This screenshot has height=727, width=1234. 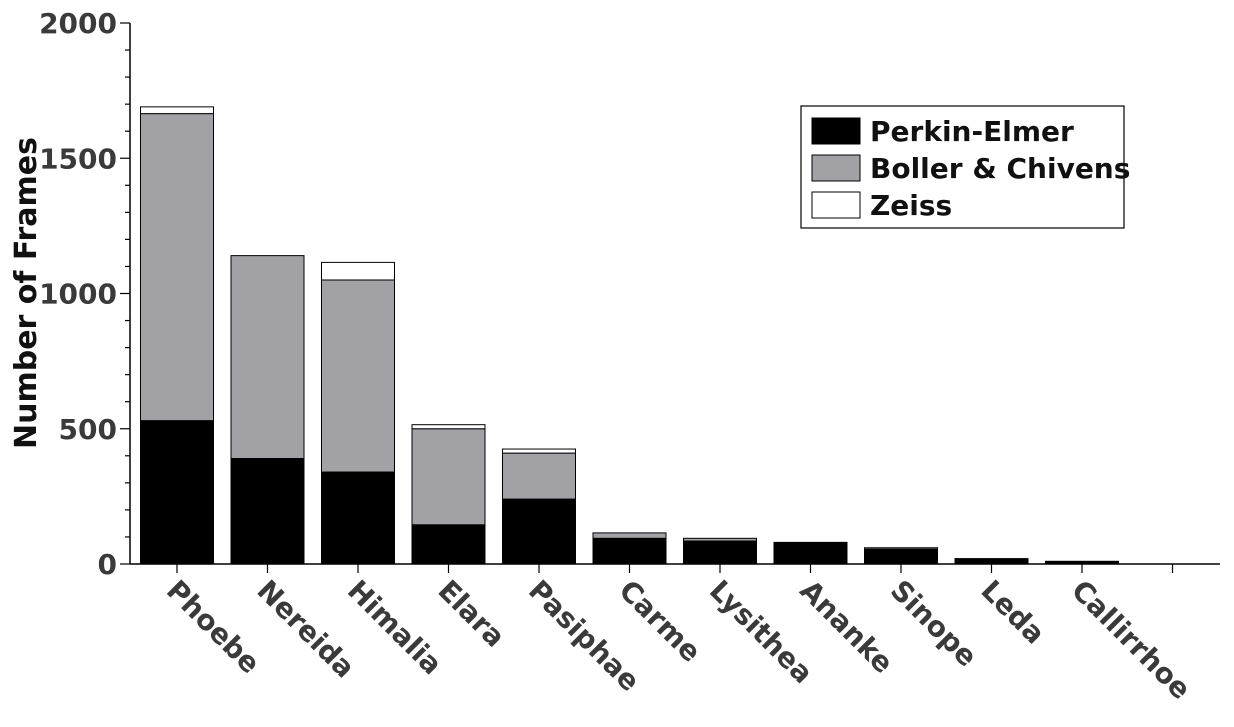 What do you see at coordinates (306, 629) in the screenshot?
I see `x-tick-label: Nereida` at bounding box center [306, 629].